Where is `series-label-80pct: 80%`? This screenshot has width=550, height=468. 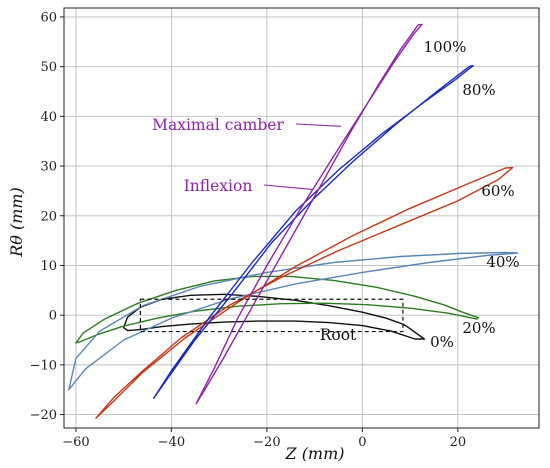 series-label-80pct: 80% is located at coordinates (478, 90).